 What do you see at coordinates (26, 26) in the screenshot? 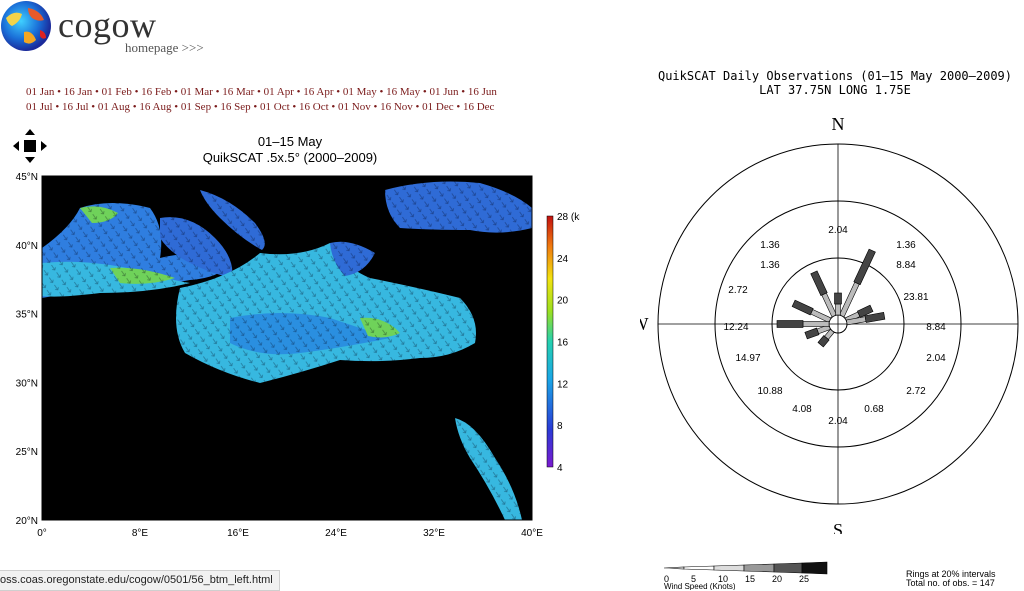
I see `cogow-logo` at bounding box center [26, 26].